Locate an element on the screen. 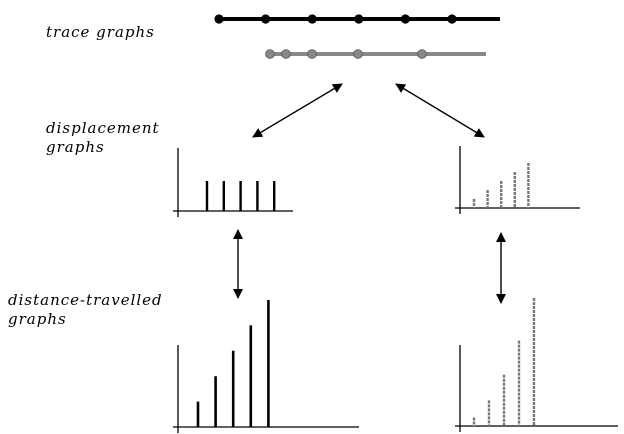  displacement-graphs-label-line-1: displacement is located at coordinates (103, 128).